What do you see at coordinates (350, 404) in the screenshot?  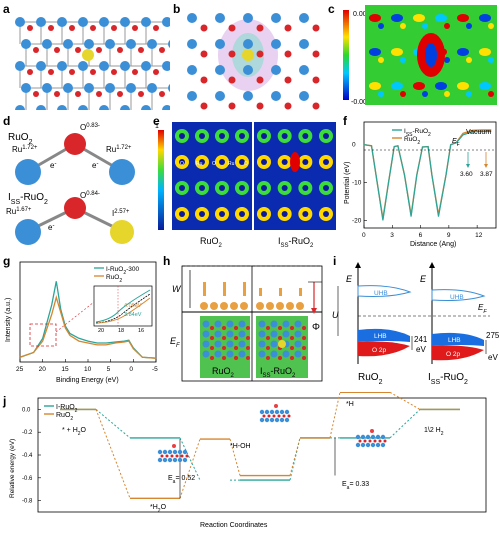 I see `state-4-label: *H` at bounding box center [350, 404].